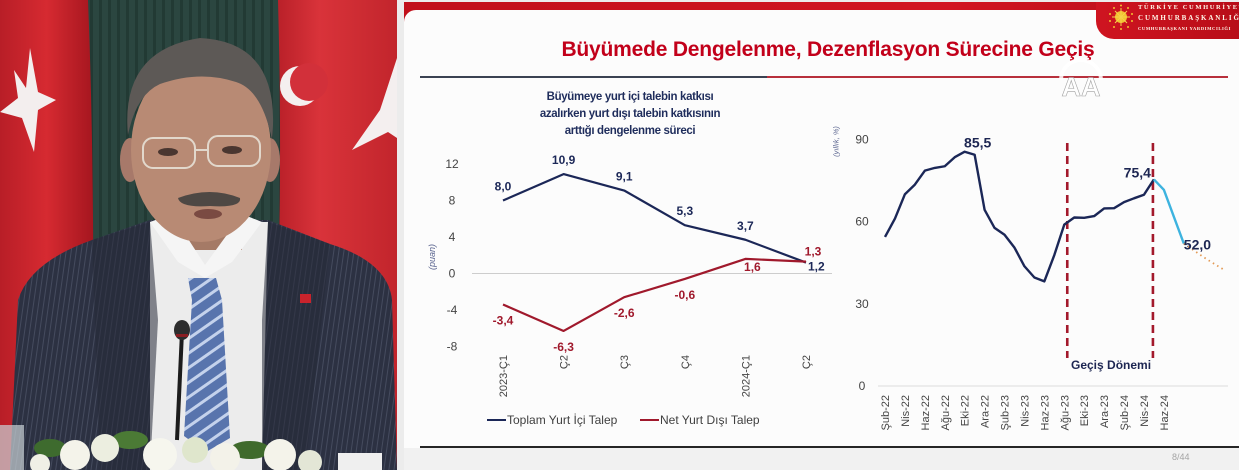 The image size is (1239, 470). Describe the element at coordinates (752, 267) in the screenshot. I see `data-label: 1,6` at that location.